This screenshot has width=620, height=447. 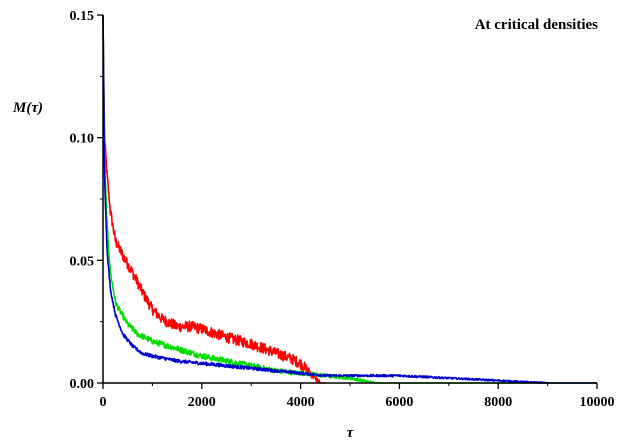 I want to click on y-tick-label: 0.10, so click(x=82, y=139).